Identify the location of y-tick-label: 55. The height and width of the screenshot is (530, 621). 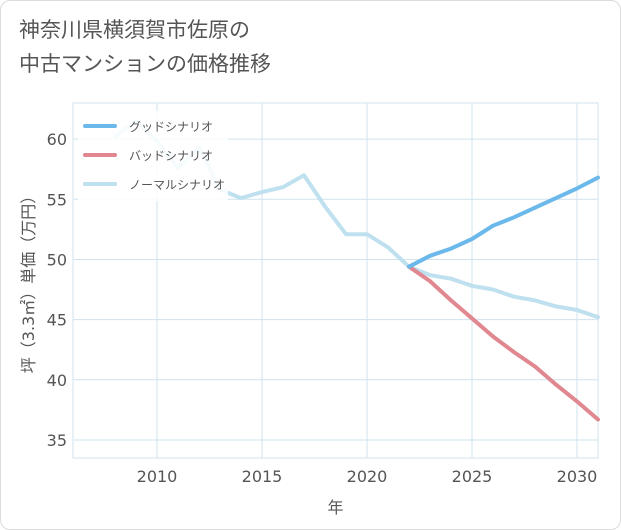
(57, 199).